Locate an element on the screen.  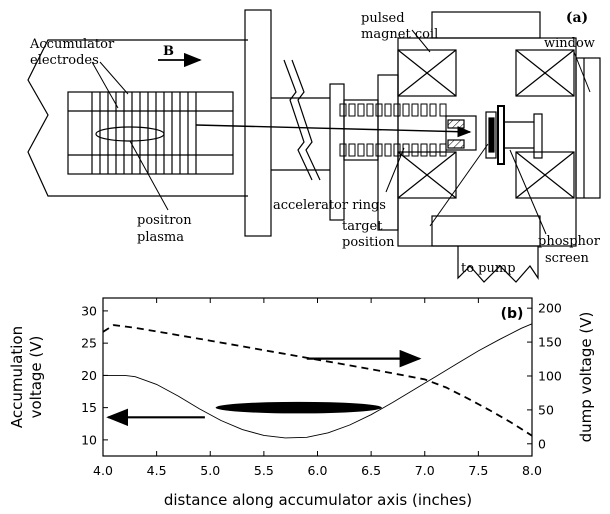
label-magnet-coil: magnet coil is located at coordinates (399, 34).